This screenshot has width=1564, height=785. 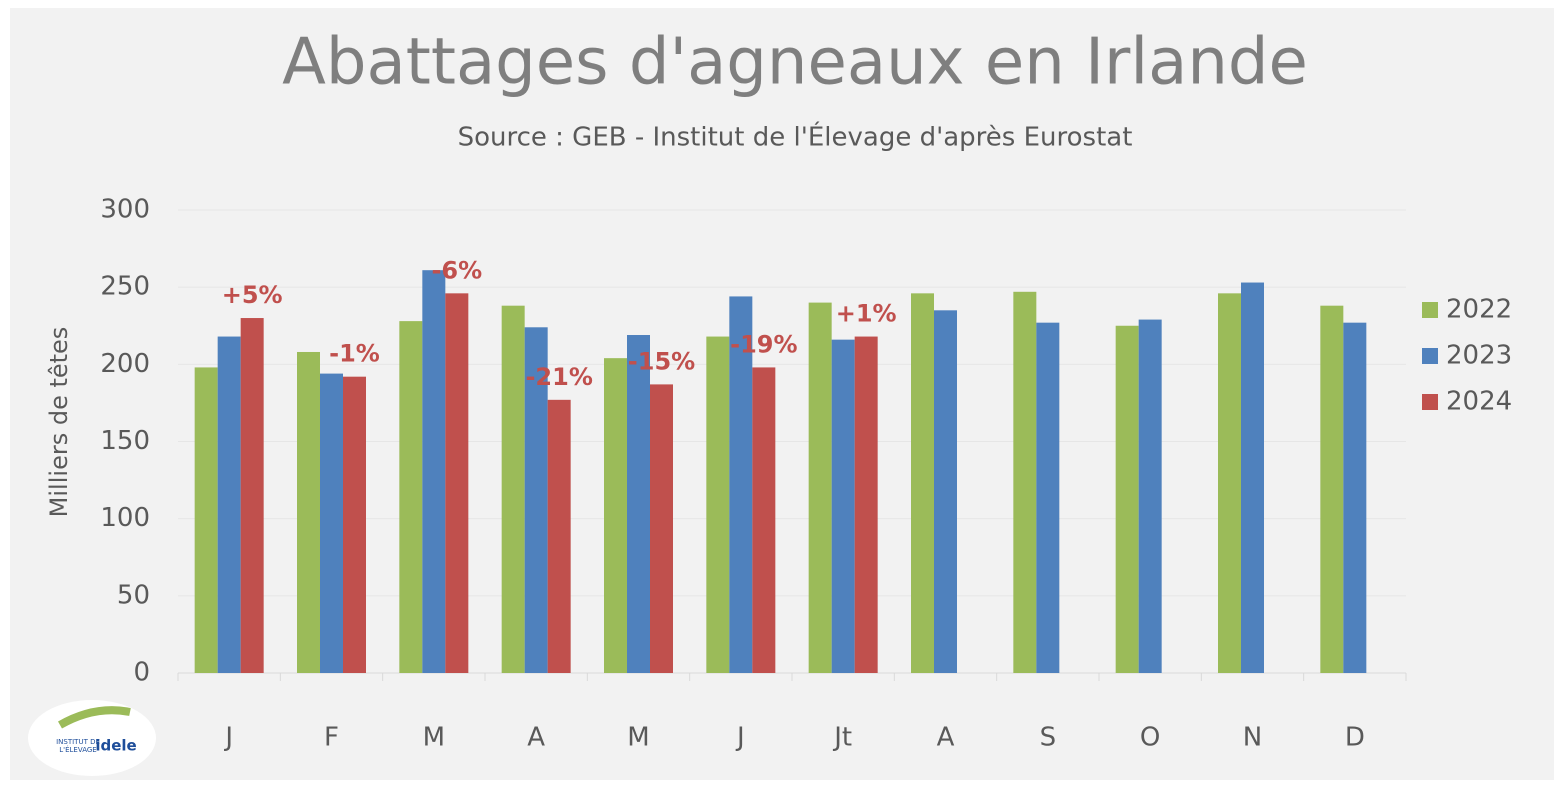 I want to click on logo: INSTITUT DE L'ÉLEVAGE idele, so click(x=92, y=738).